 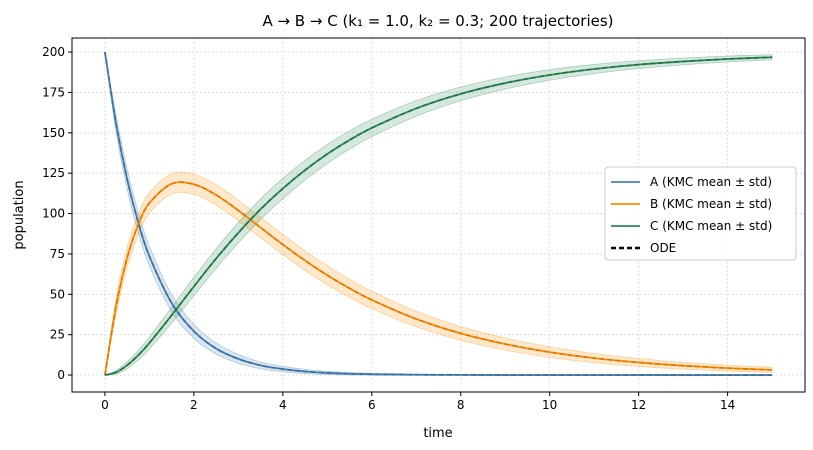 I want to click on x-tick-label: 14, so click(x=727, y=405).